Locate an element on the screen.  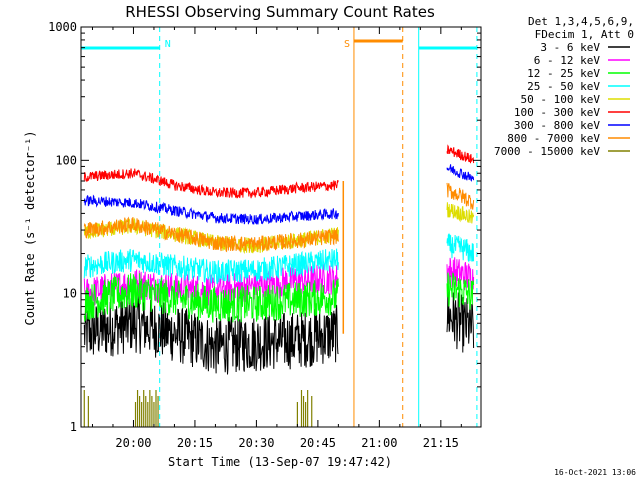
region-0-label: N is located at coordinates (168, 44).